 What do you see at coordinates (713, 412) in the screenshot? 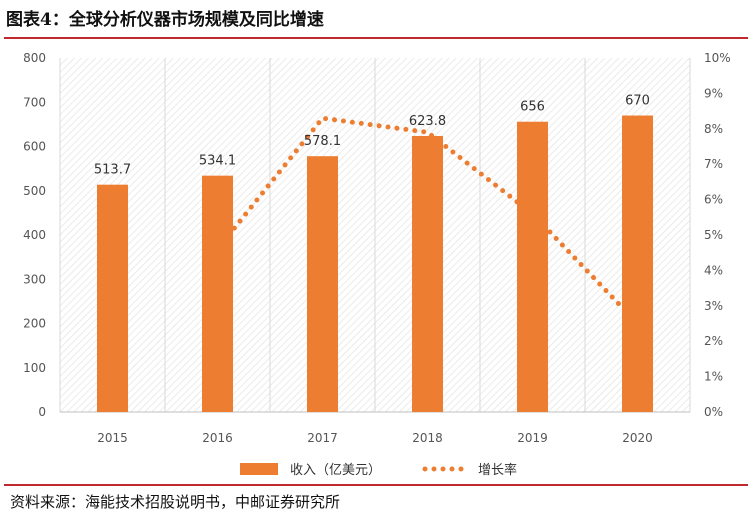
I see `y-right-tick-label: 0%` at bounding box center [713, 412].